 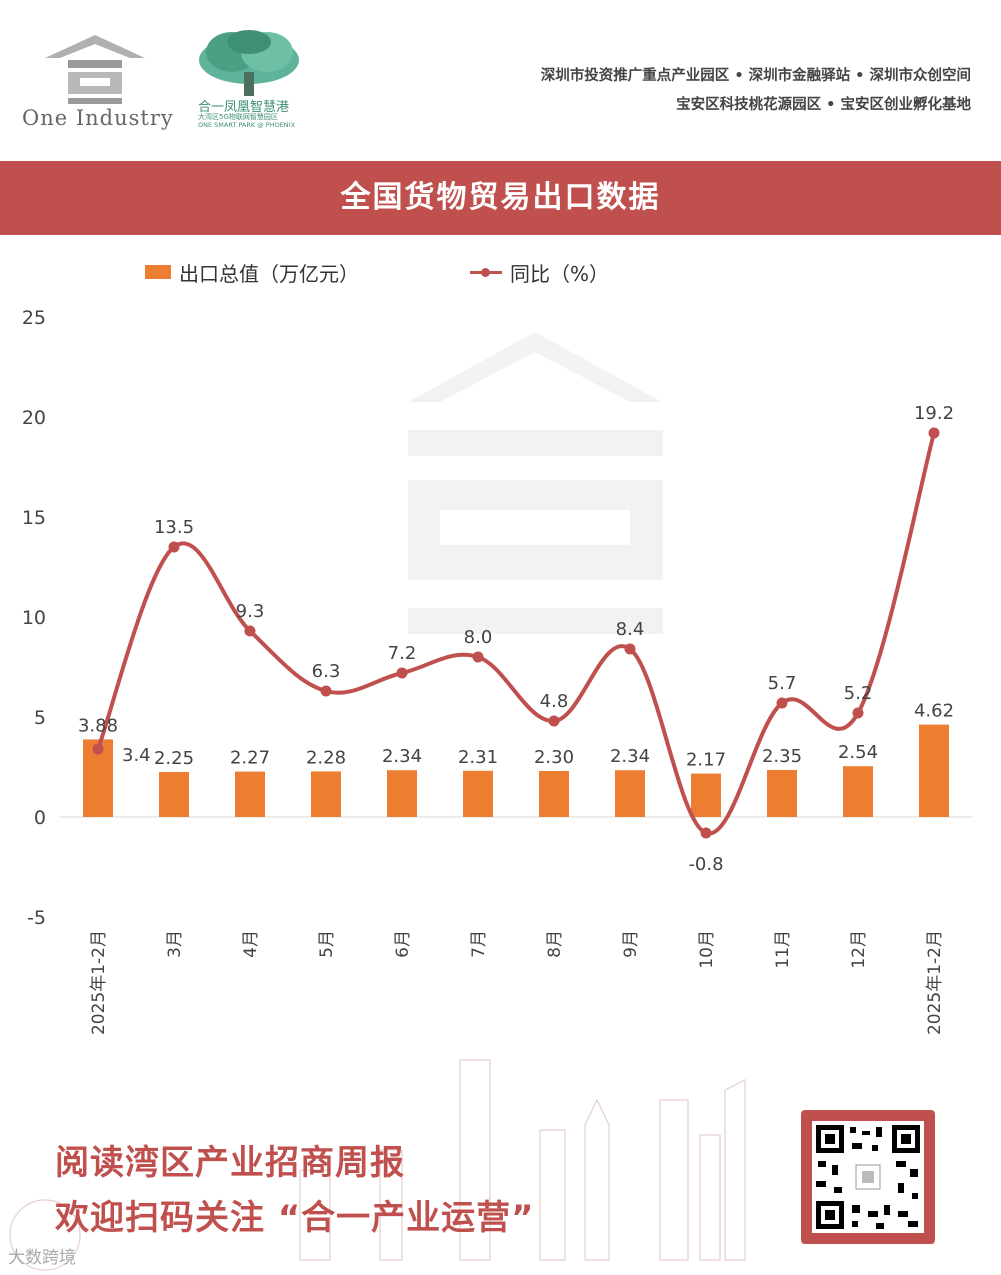 I want to click on bar-value-label: 2.31, so click(x=478, y=757).